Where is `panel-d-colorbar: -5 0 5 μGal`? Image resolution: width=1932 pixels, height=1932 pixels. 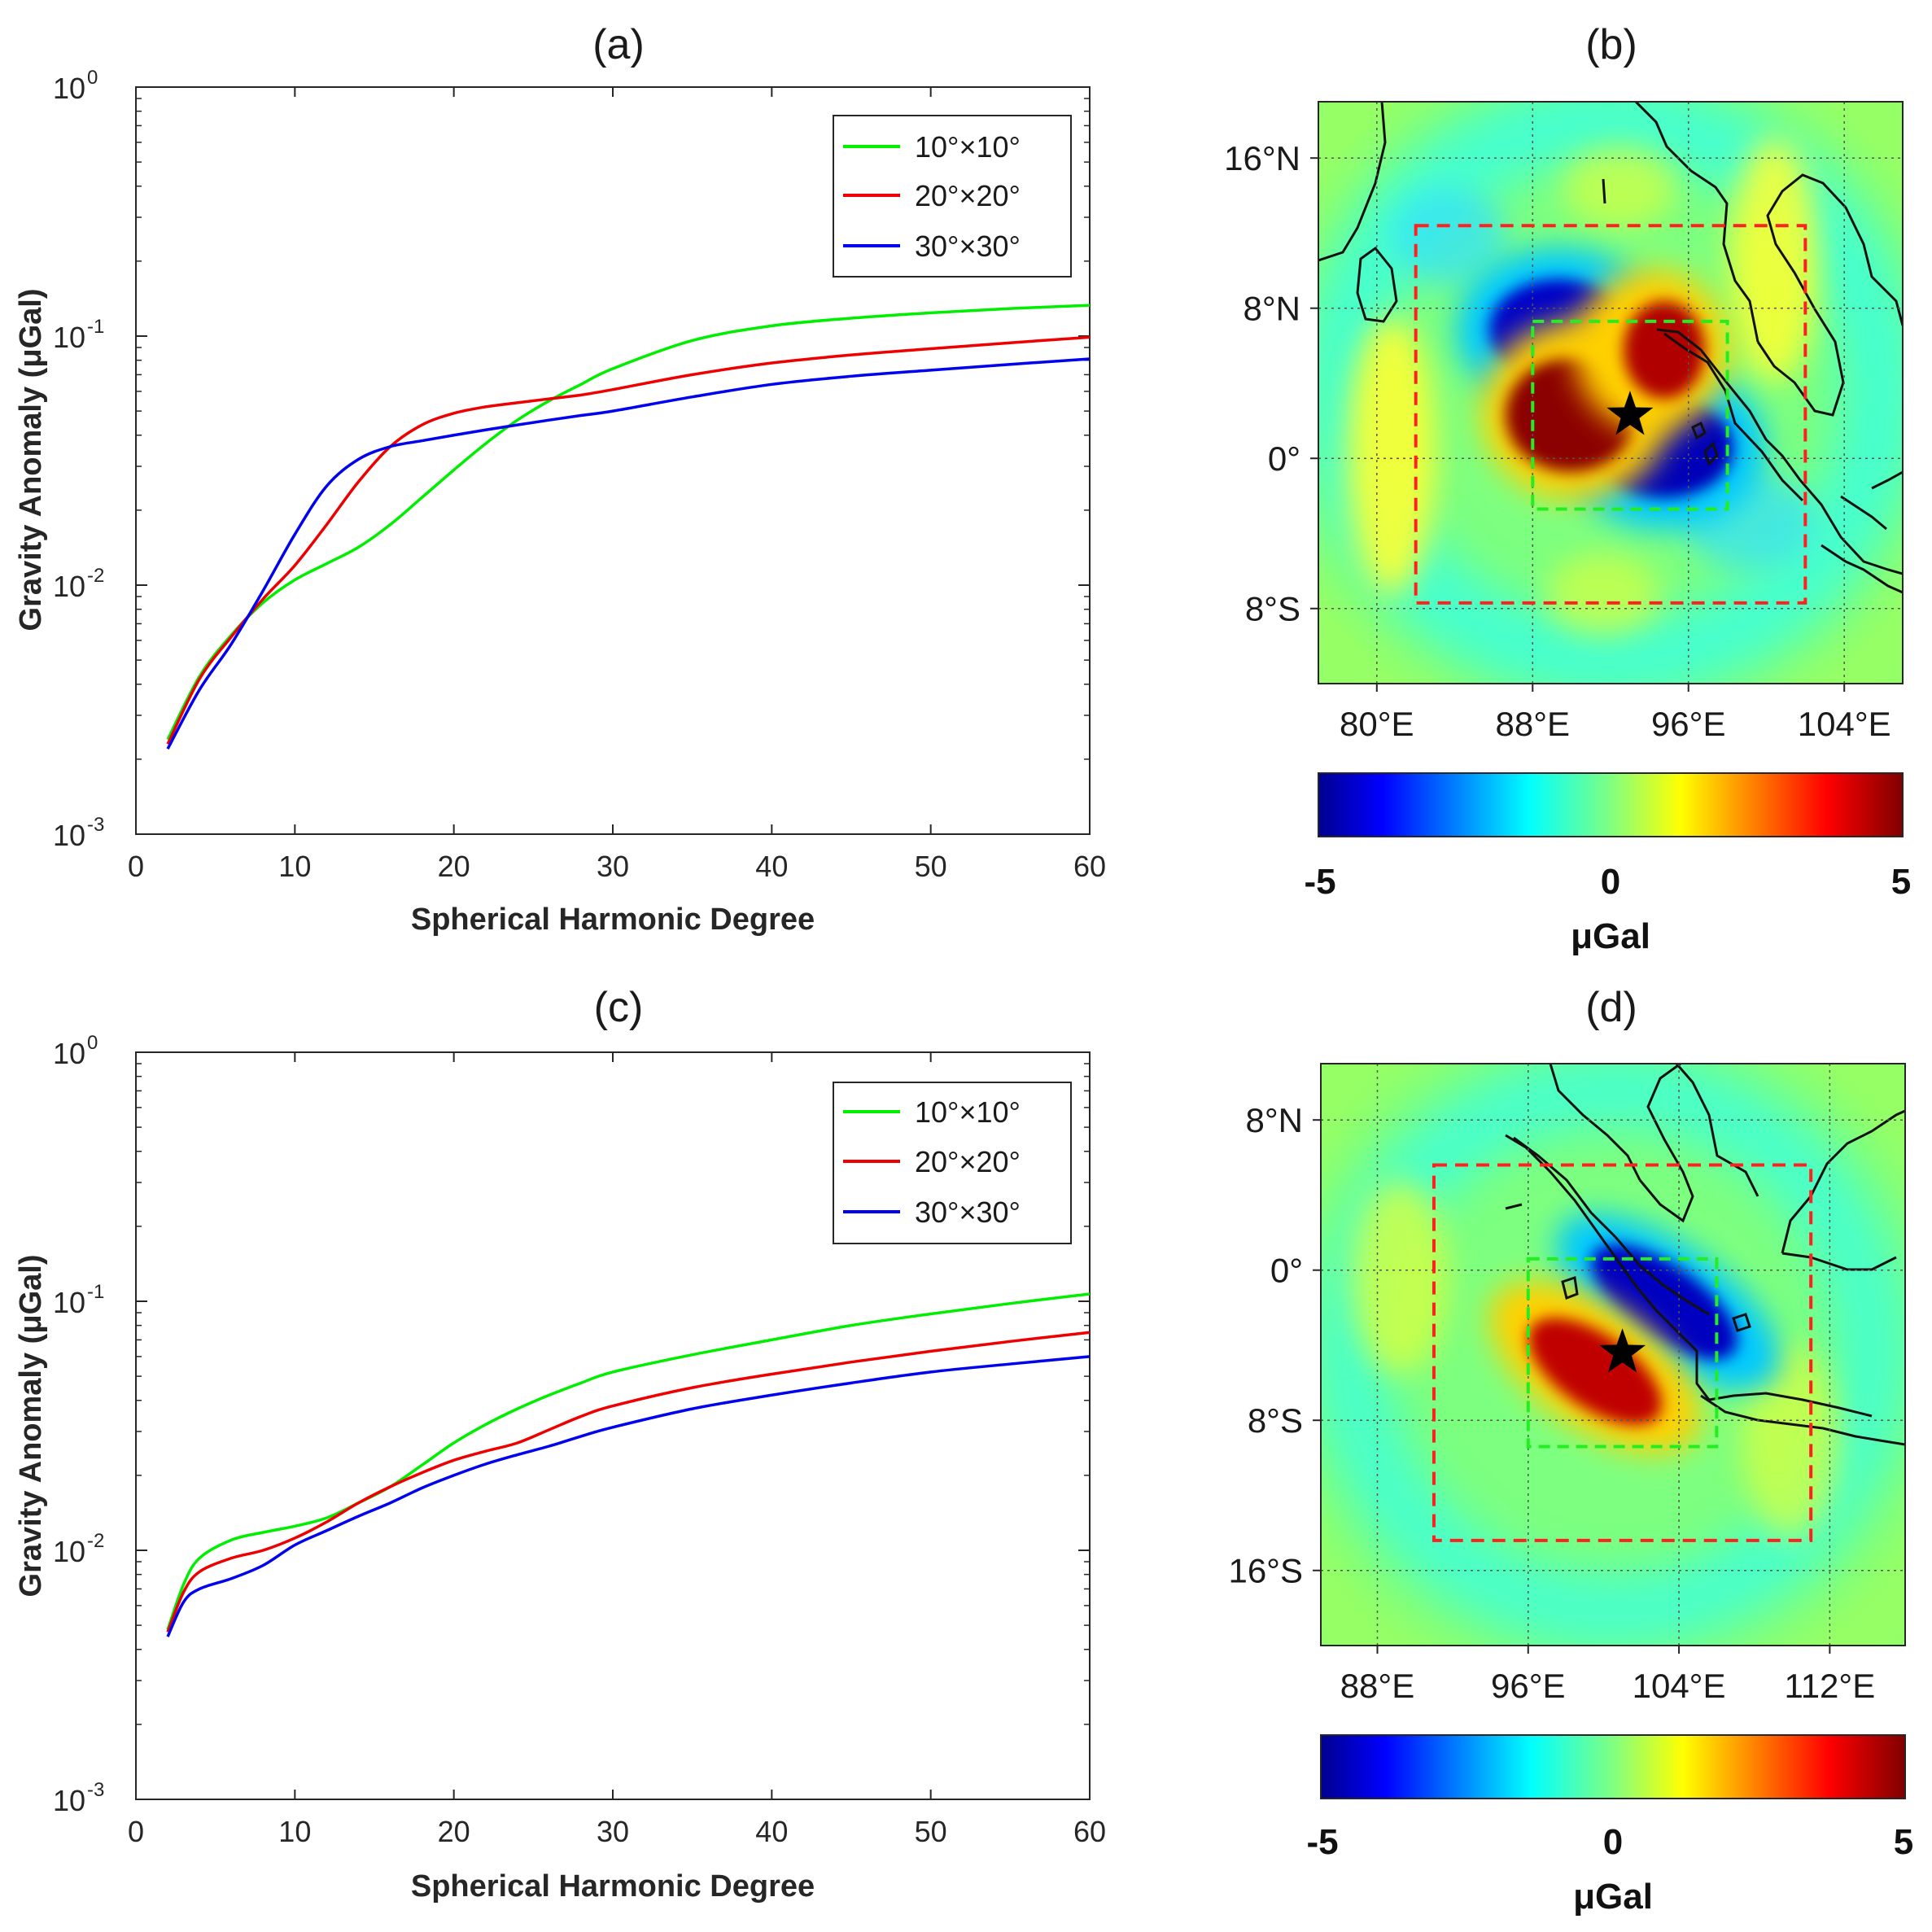 panel-d-colorbar: -5 0 5 μGal is located at coordinates (1609, 1825).